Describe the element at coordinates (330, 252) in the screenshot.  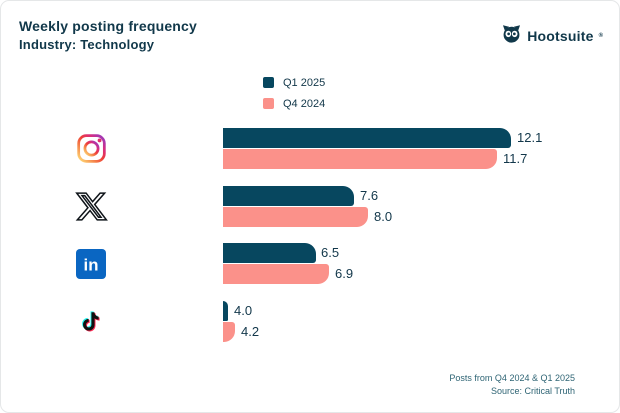
I see `value-label-linkedin-q1-2025: 6.5` at that location.